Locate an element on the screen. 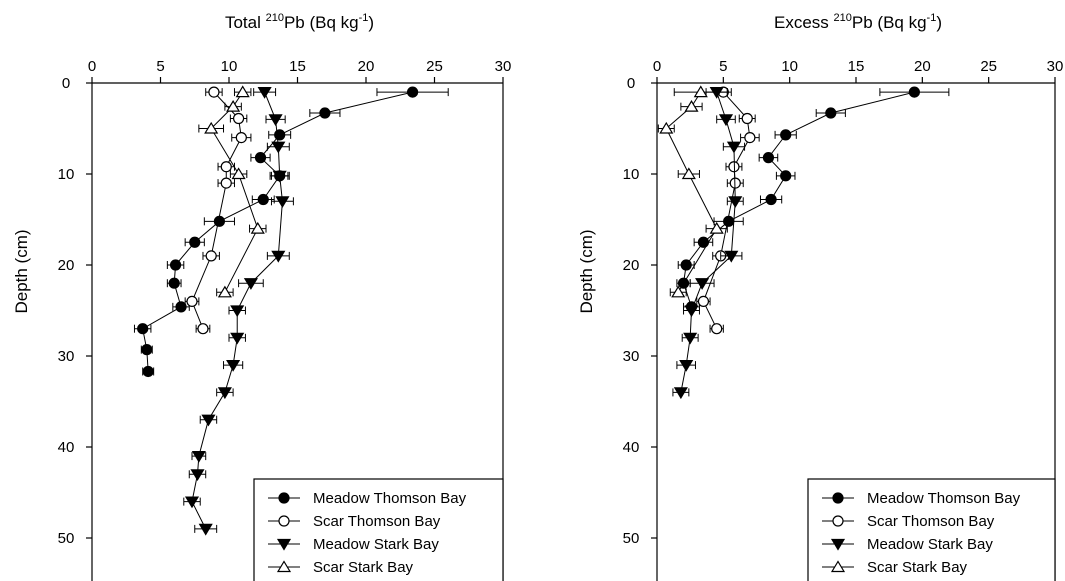 This screenshot has width=1065, height=581. axis-title-part: Total is located at coordinates (245, 22).